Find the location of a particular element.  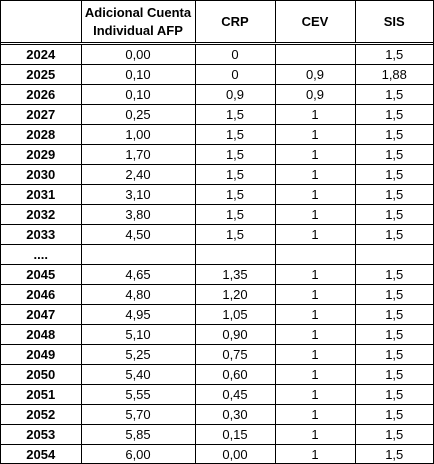

header-cev: CEV is located at coordinates (315, 23).